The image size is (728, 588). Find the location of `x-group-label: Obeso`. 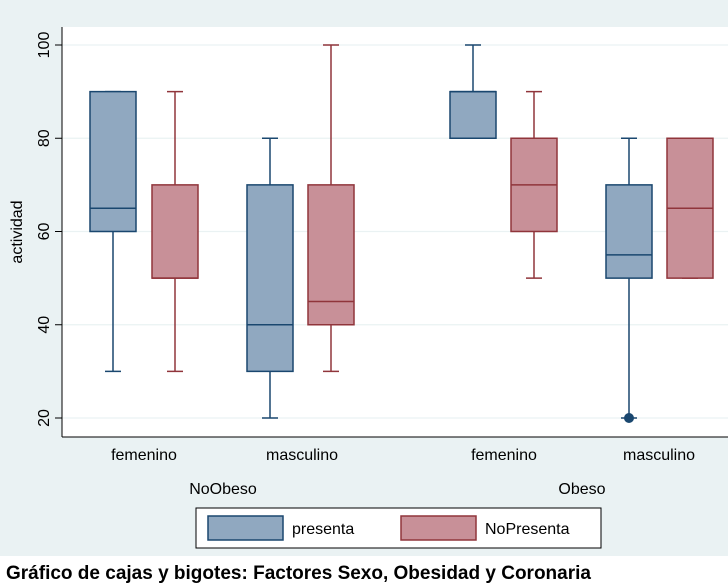

x-group-label: Obeso is located at coordinates (581, 489).